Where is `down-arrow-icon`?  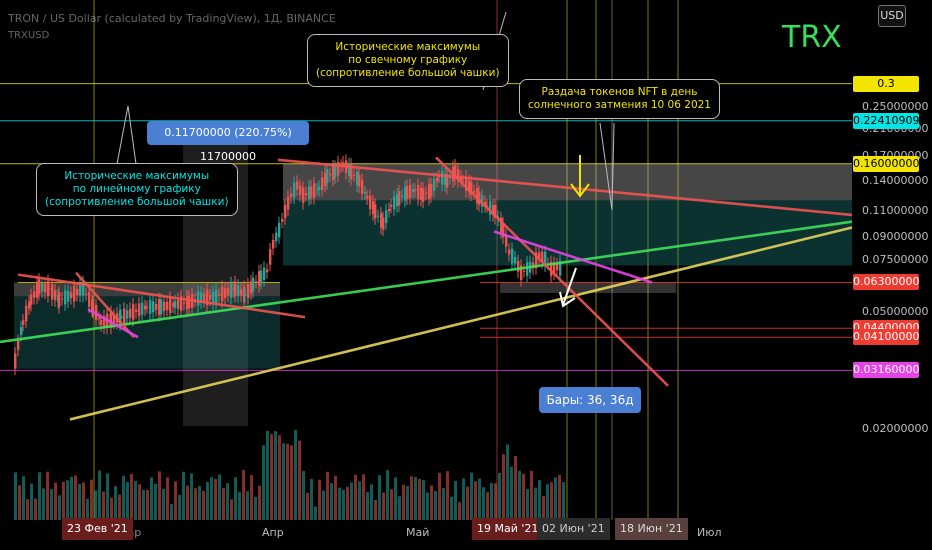 down-arrow-icon is located at coordinates (580, 176).